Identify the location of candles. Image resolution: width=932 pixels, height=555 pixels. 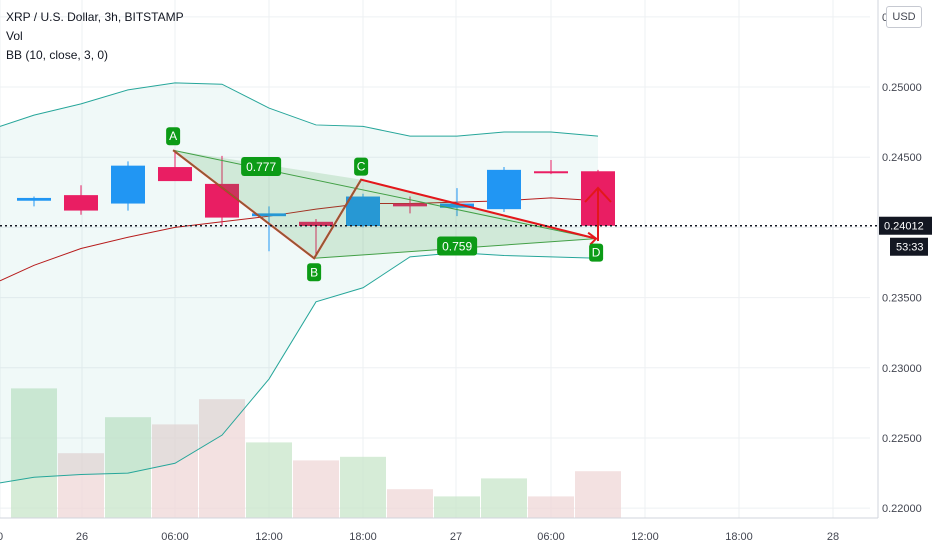
(316, 203).